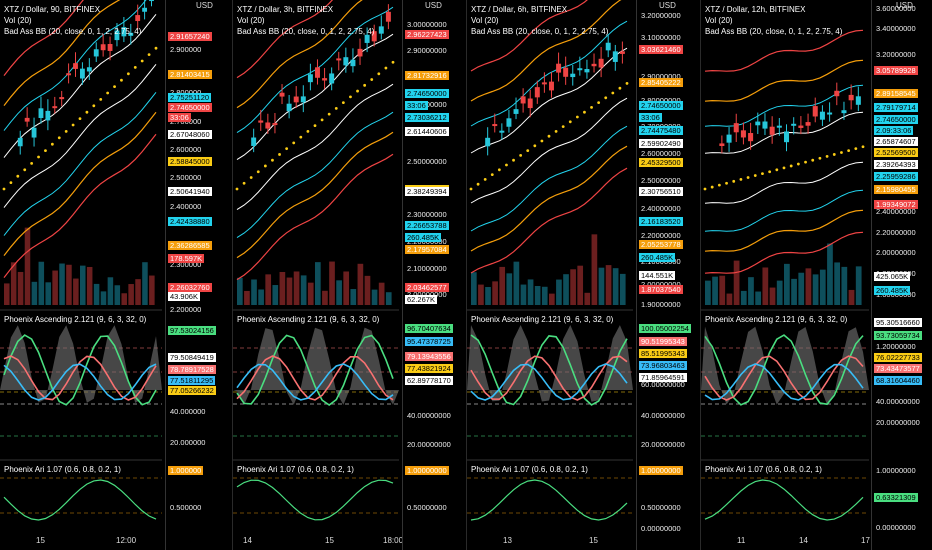 This screenshot has height=550, width=932. Describe the element at coordinates (755, 9) in the screenshot. I see `symbol-title: XTZ / Dollar, 12h, BITFINEX` at that location.